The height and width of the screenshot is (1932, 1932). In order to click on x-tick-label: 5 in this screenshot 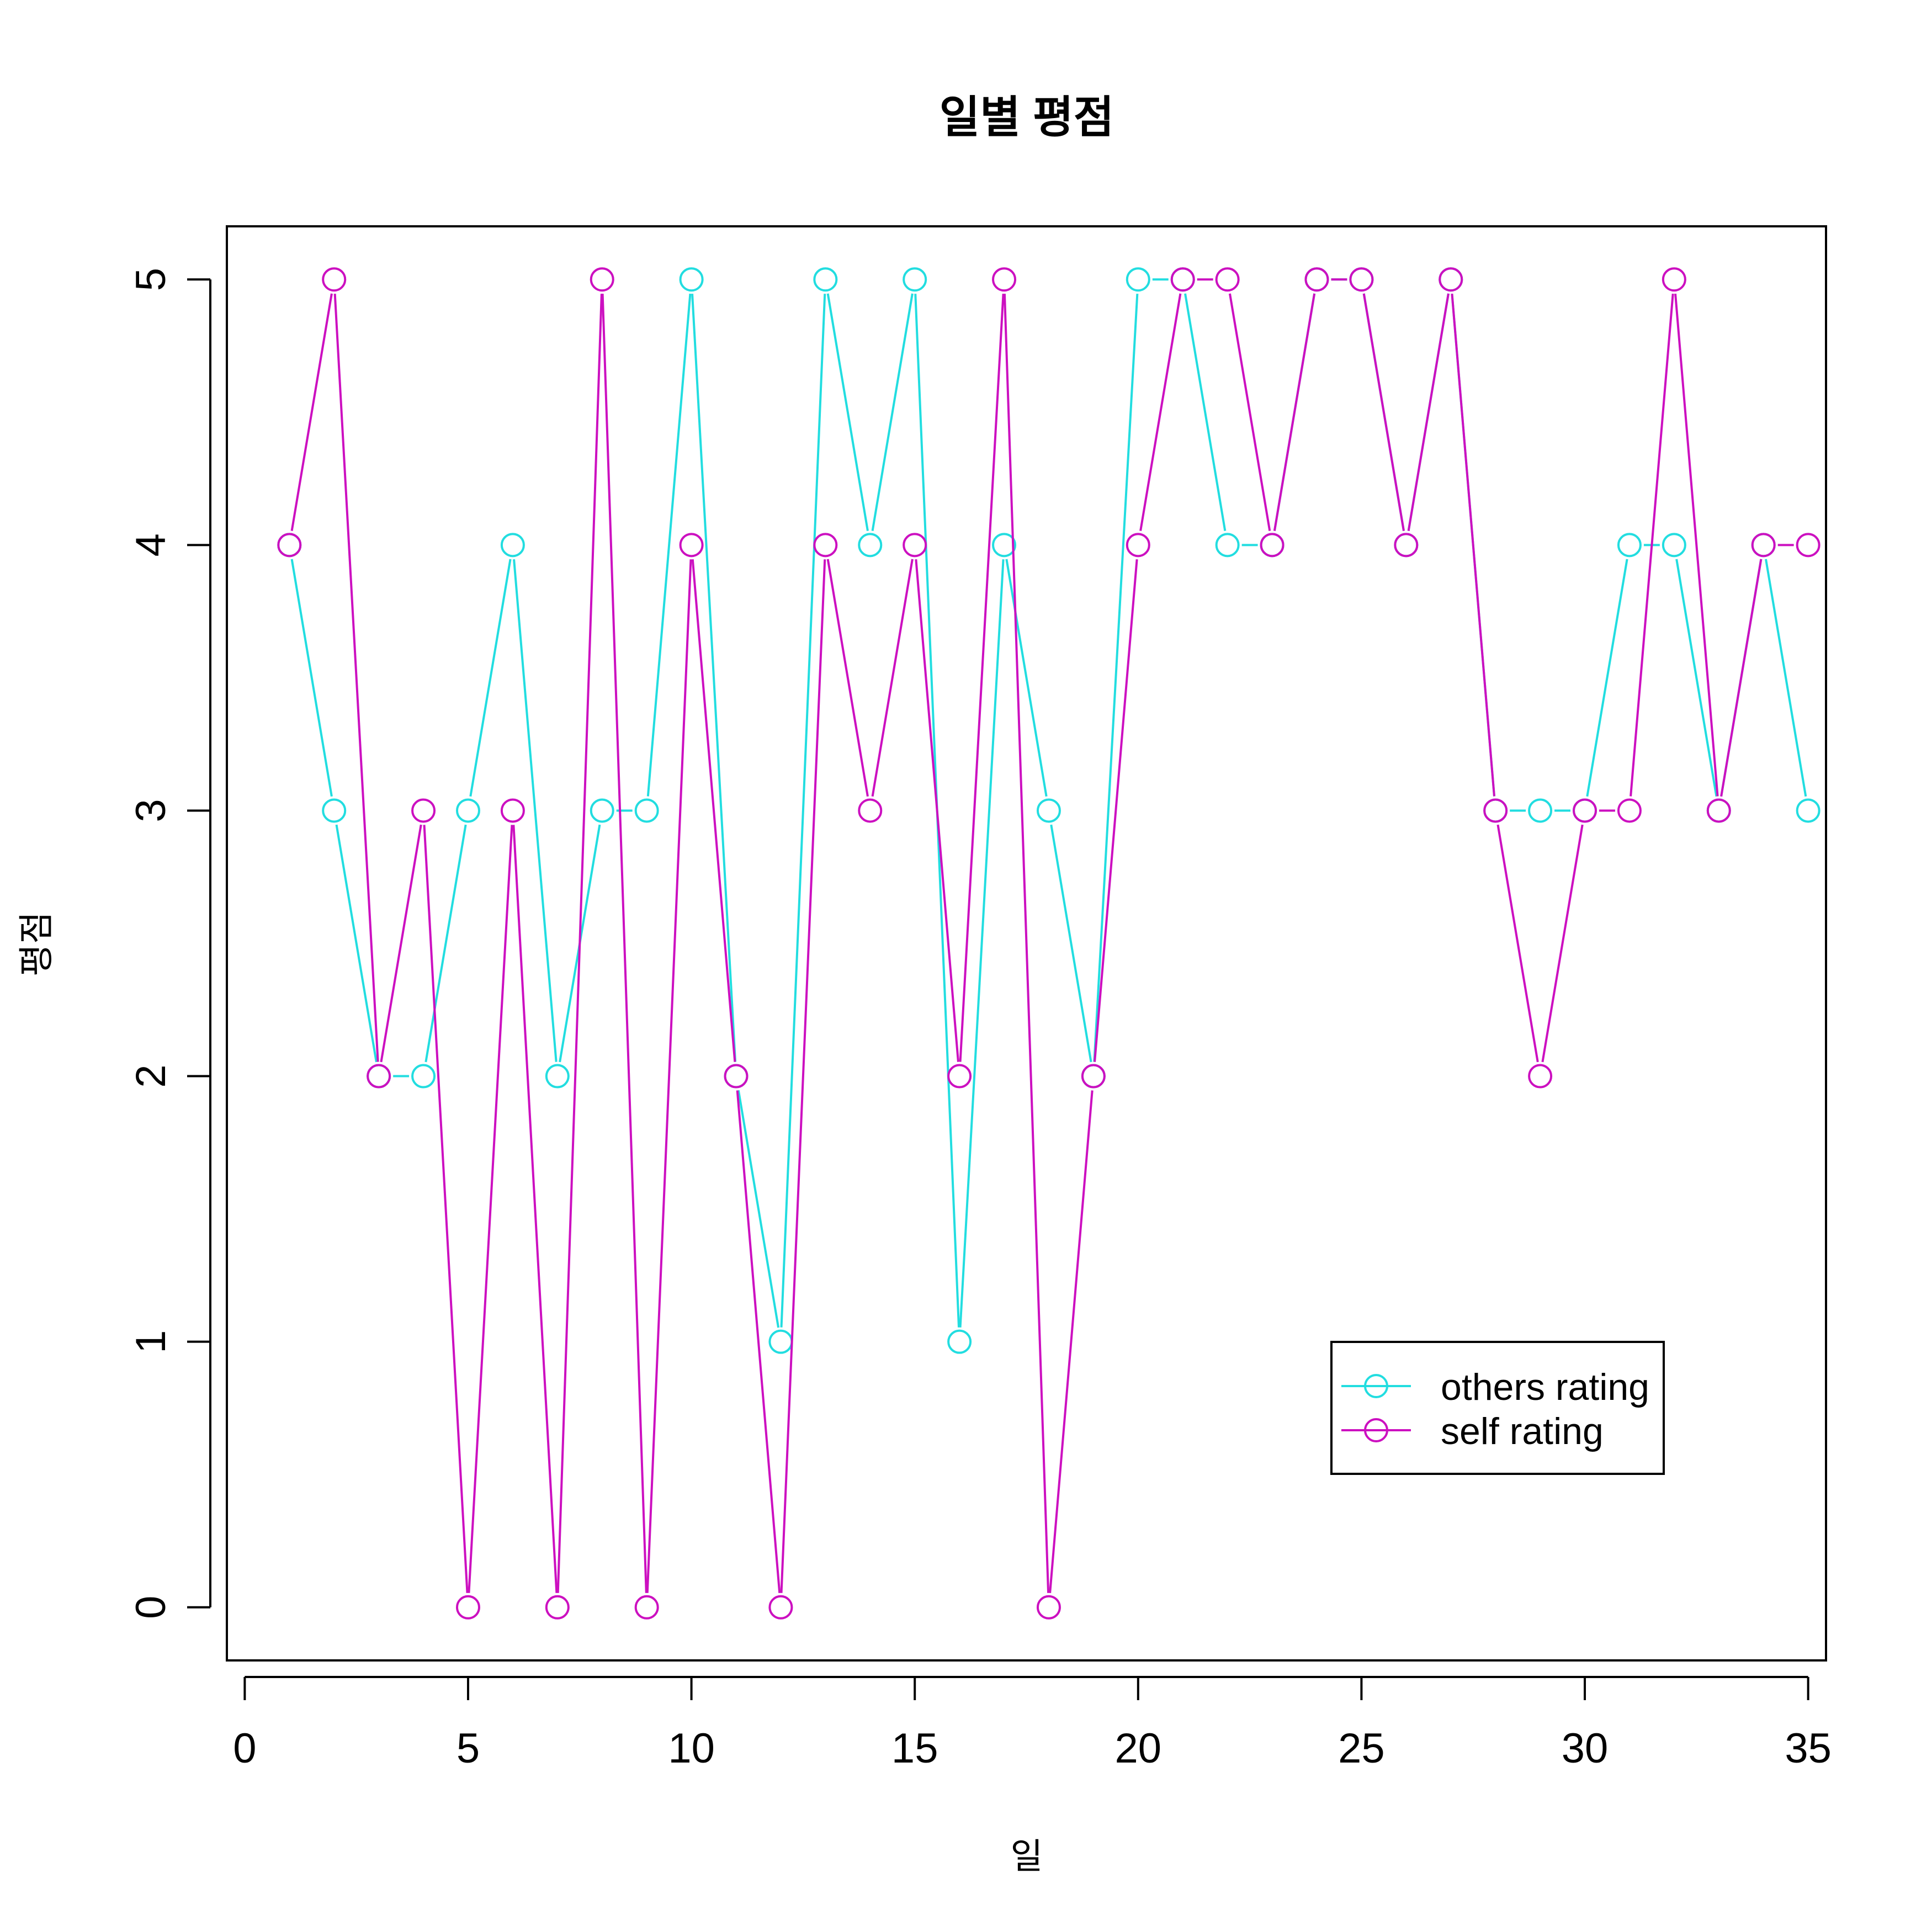, I will do `click(469, 1749)`.